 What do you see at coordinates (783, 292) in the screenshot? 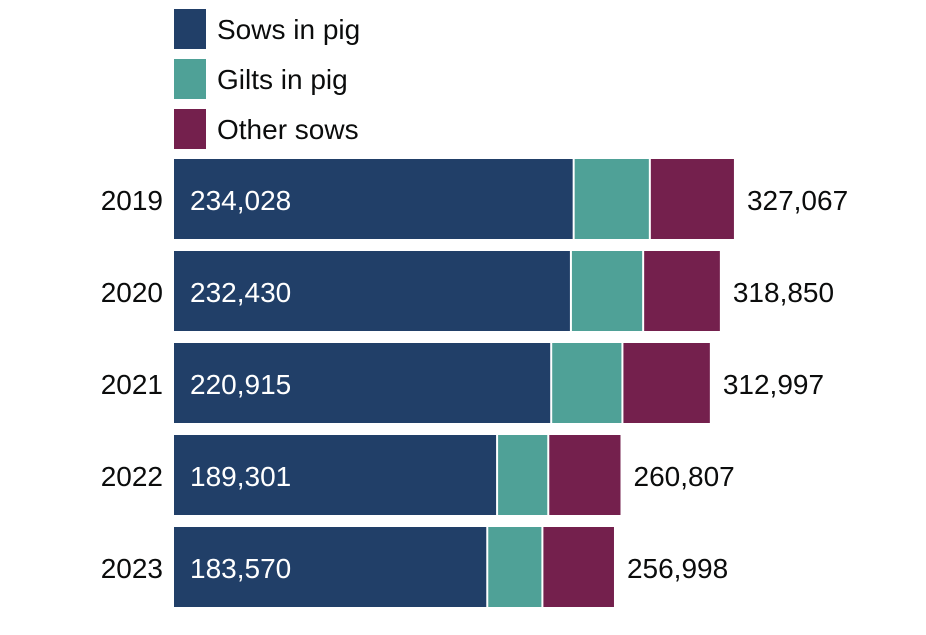
I see `total-value-label: 318,850` at bounding box center [783, 292].